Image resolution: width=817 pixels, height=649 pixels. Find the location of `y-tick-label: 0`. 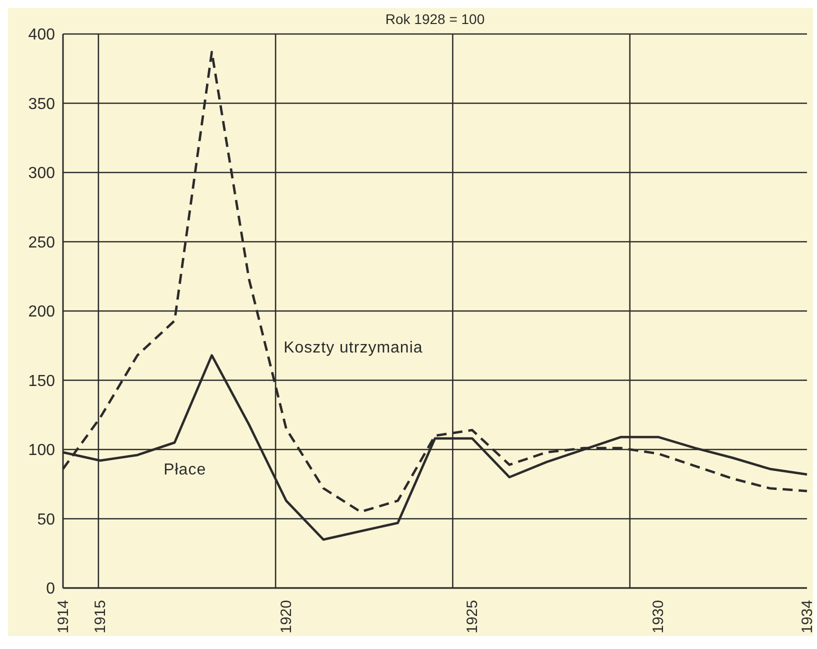

y-tick-label: 0 is located at coordinates (51, 589).